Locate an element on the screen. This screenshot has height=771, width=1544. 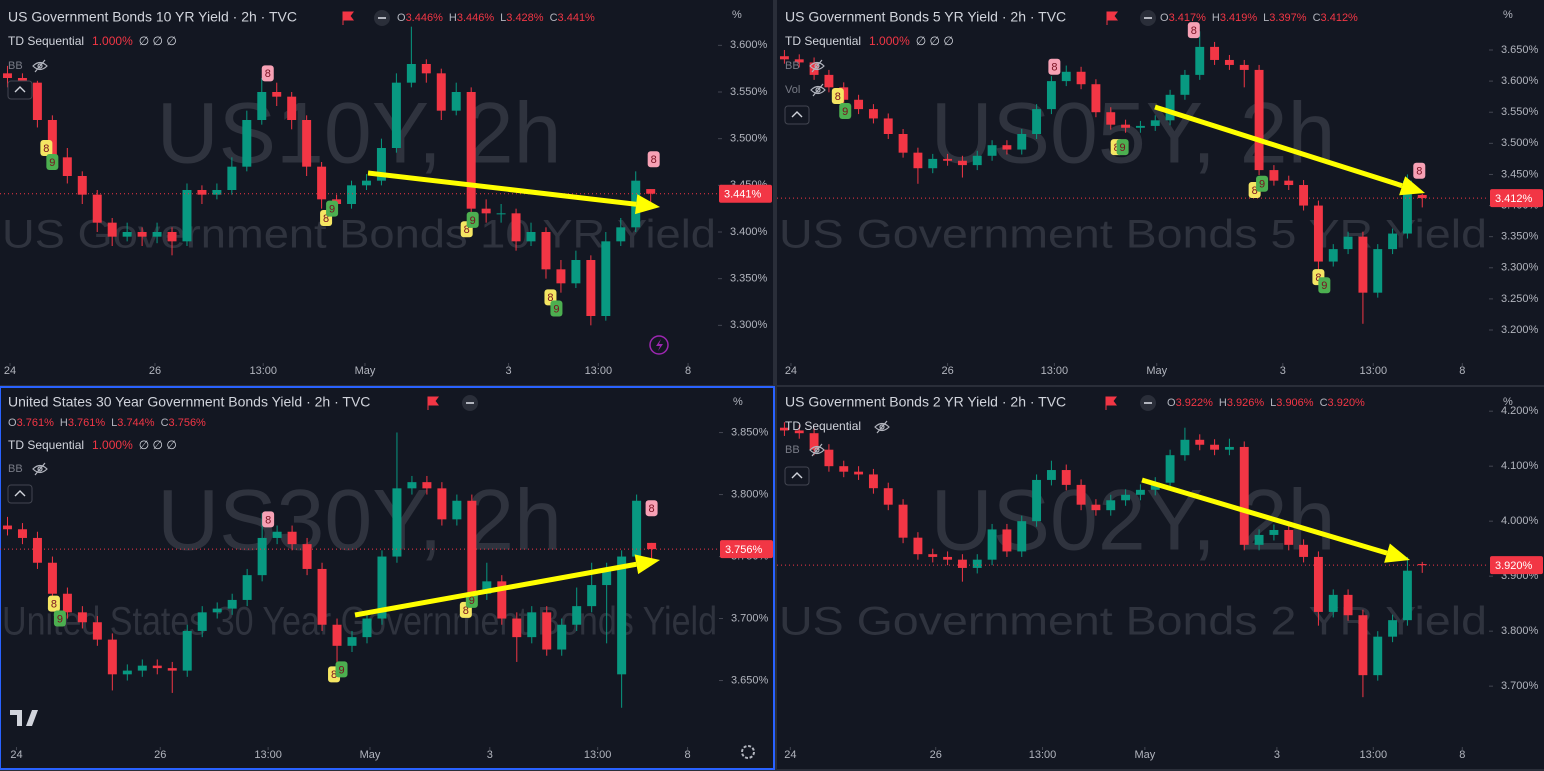
collapse-chevron is located at coordinates (20, 493).